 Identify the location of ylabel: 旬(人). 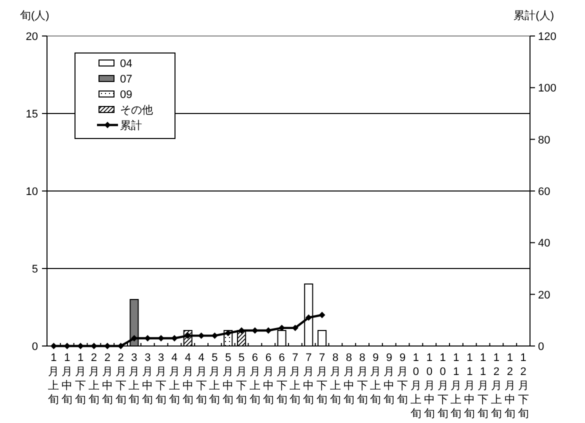
(35, 16).